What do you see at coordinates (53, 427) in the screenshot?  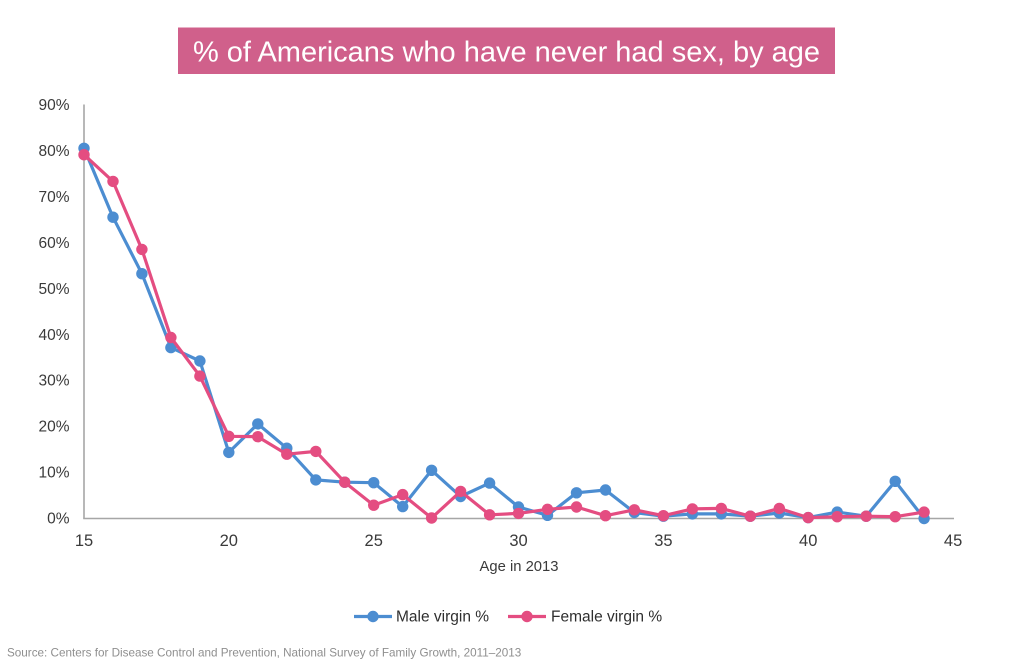 I see `svg-text: 20%` at bounding box center [53, 427].